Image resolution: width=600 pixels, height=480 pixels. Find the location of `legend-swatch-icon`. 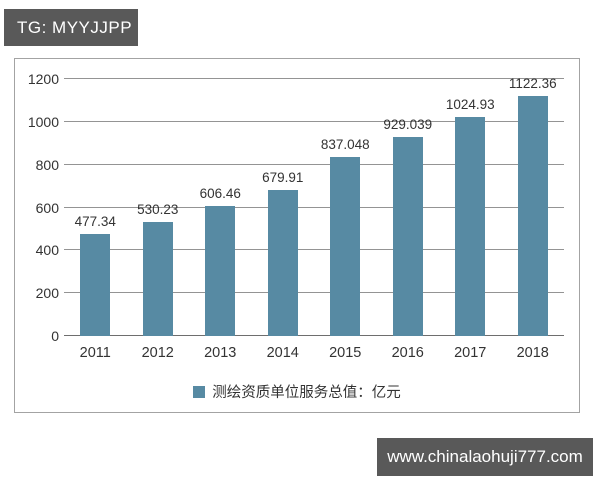

legend-swatch-icon is located at coordinates (199, 391).